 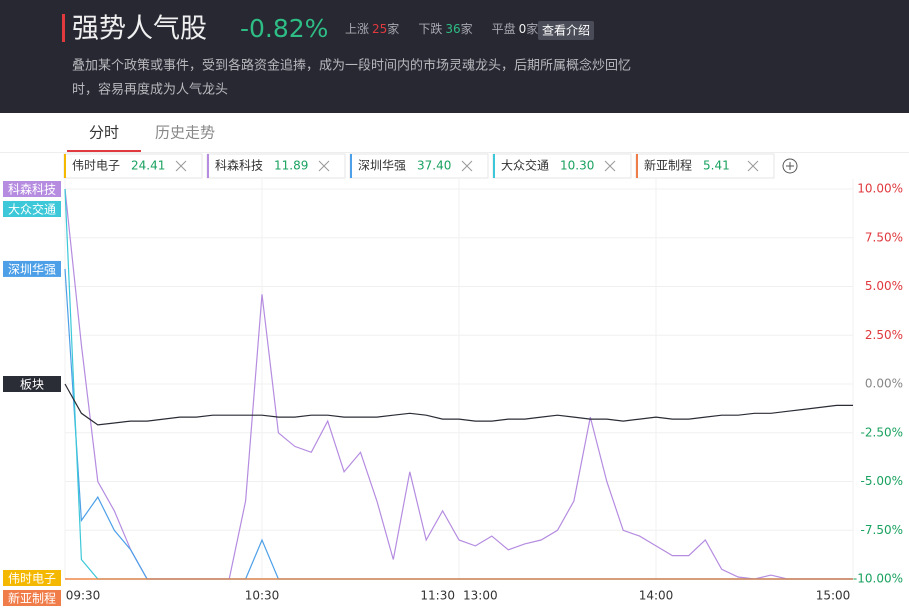 What do you see at coordinates (884, 384) in the screenshot?
I see `y-tick-label: 0.00%` at bounding box center [884, 384].